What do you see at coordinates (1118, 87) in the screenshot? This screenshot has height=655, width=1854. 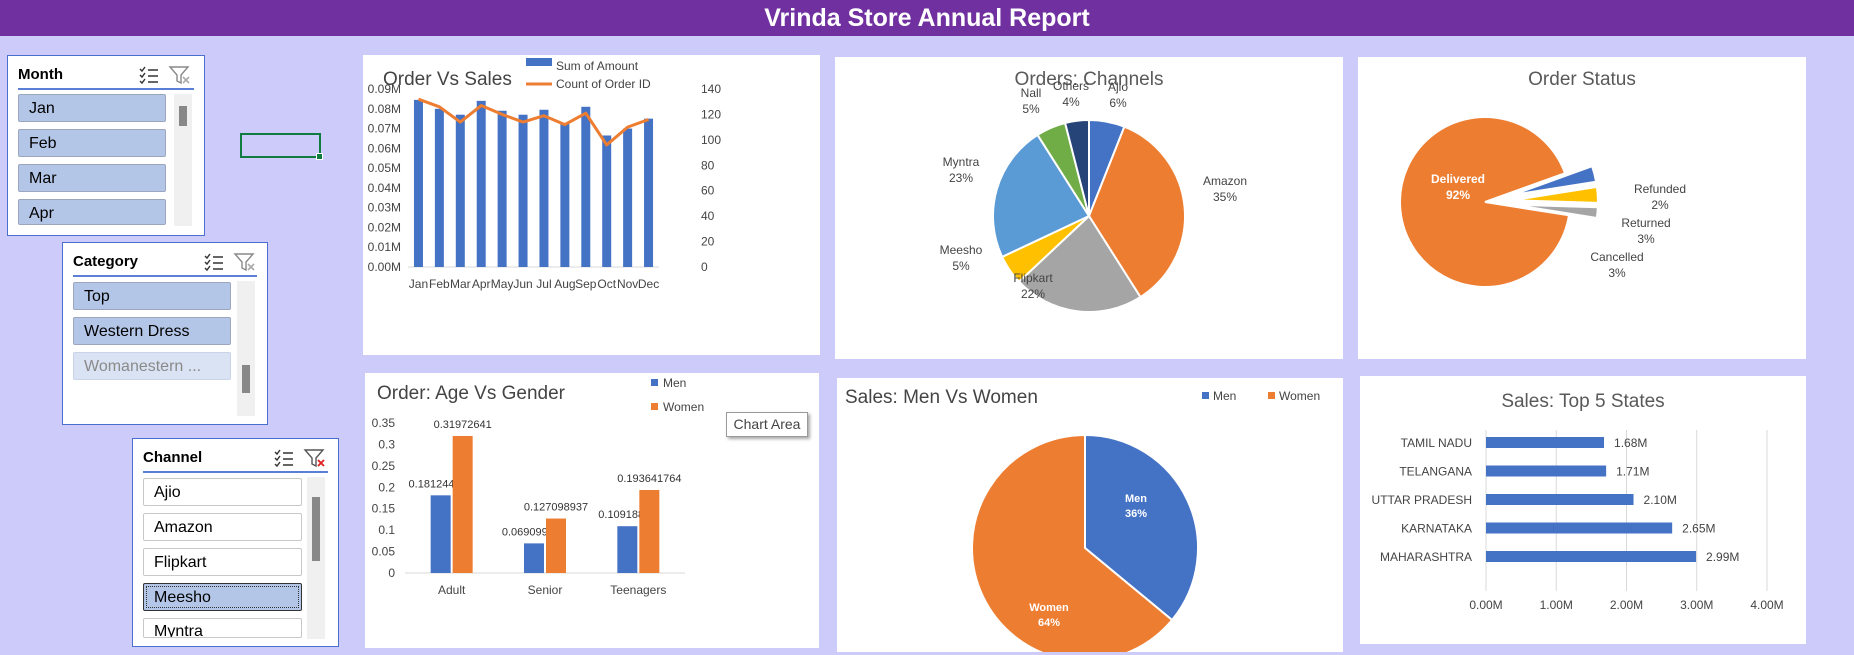 I see `slice-label: Ajio` at bounding box center [1118, 87].